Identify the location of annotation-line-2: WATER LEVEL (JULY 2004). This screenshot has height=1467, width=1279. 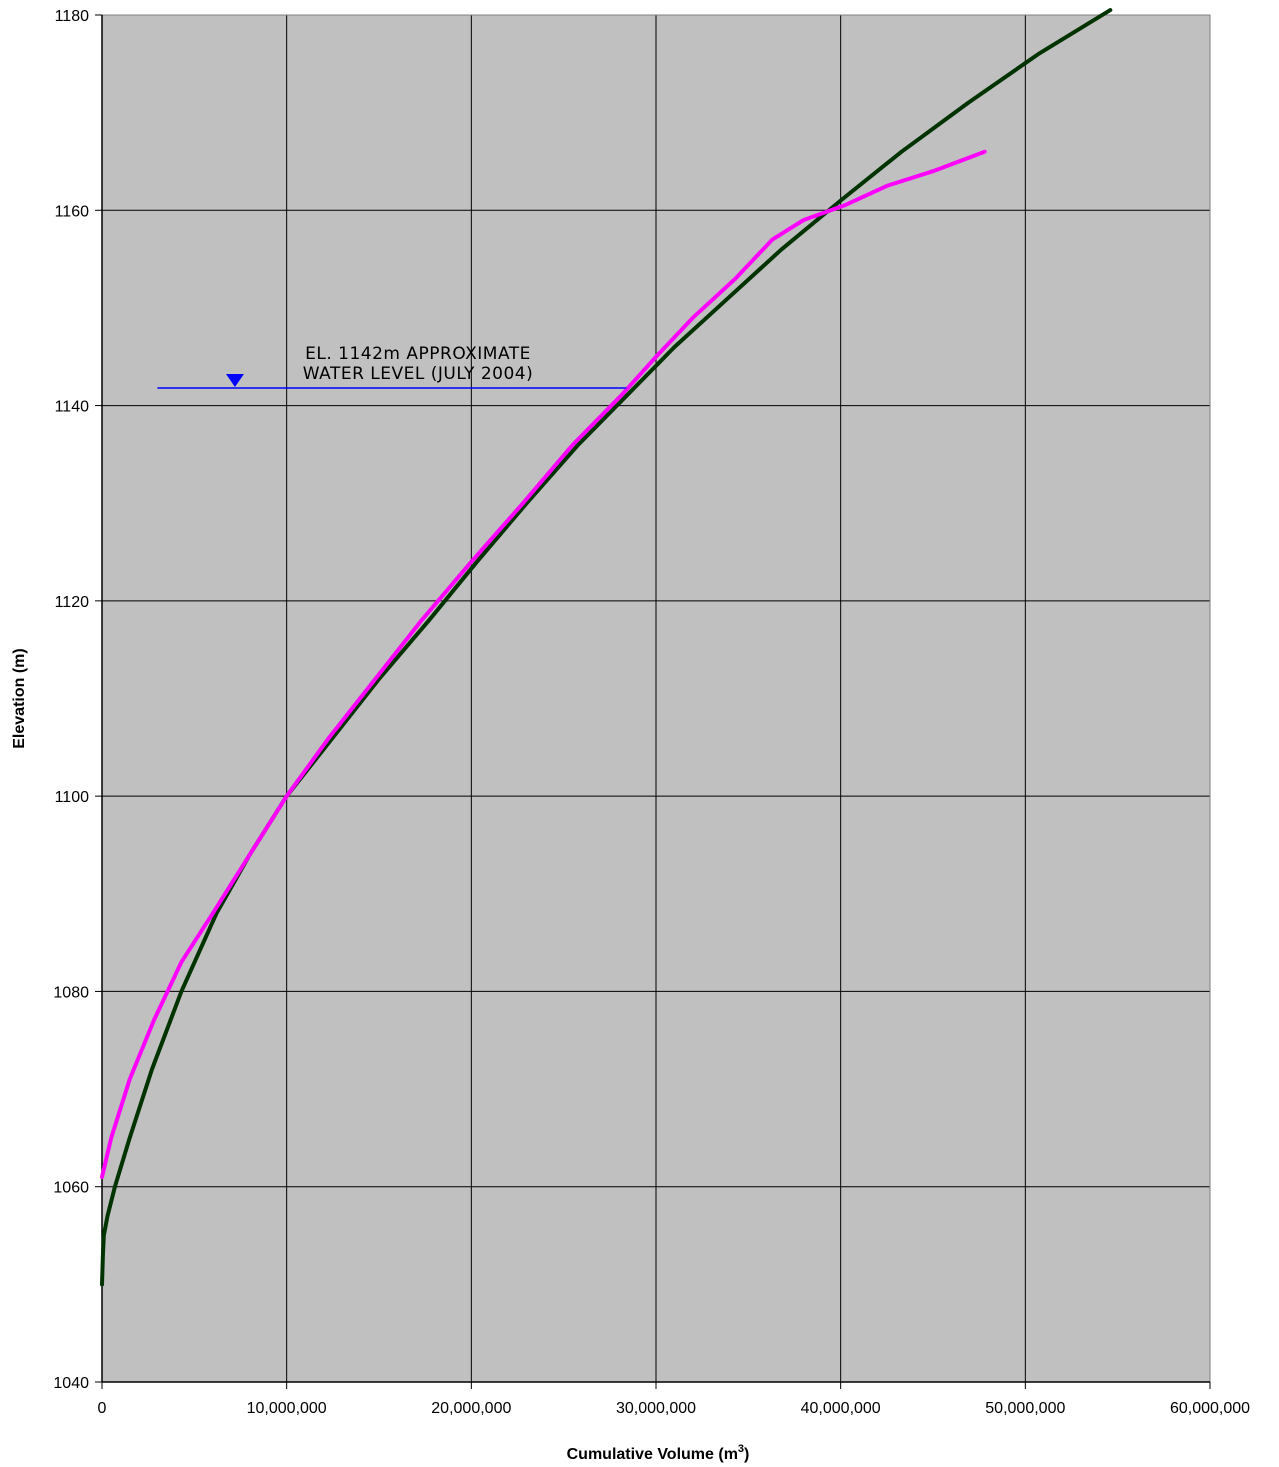
(418, 374).